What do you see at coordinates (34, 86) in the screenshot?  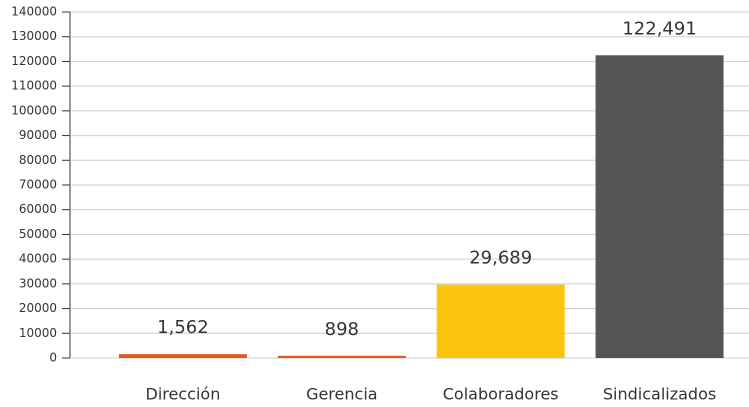 I see `y-tick-label: 110000` at bounding box center [34, 86].